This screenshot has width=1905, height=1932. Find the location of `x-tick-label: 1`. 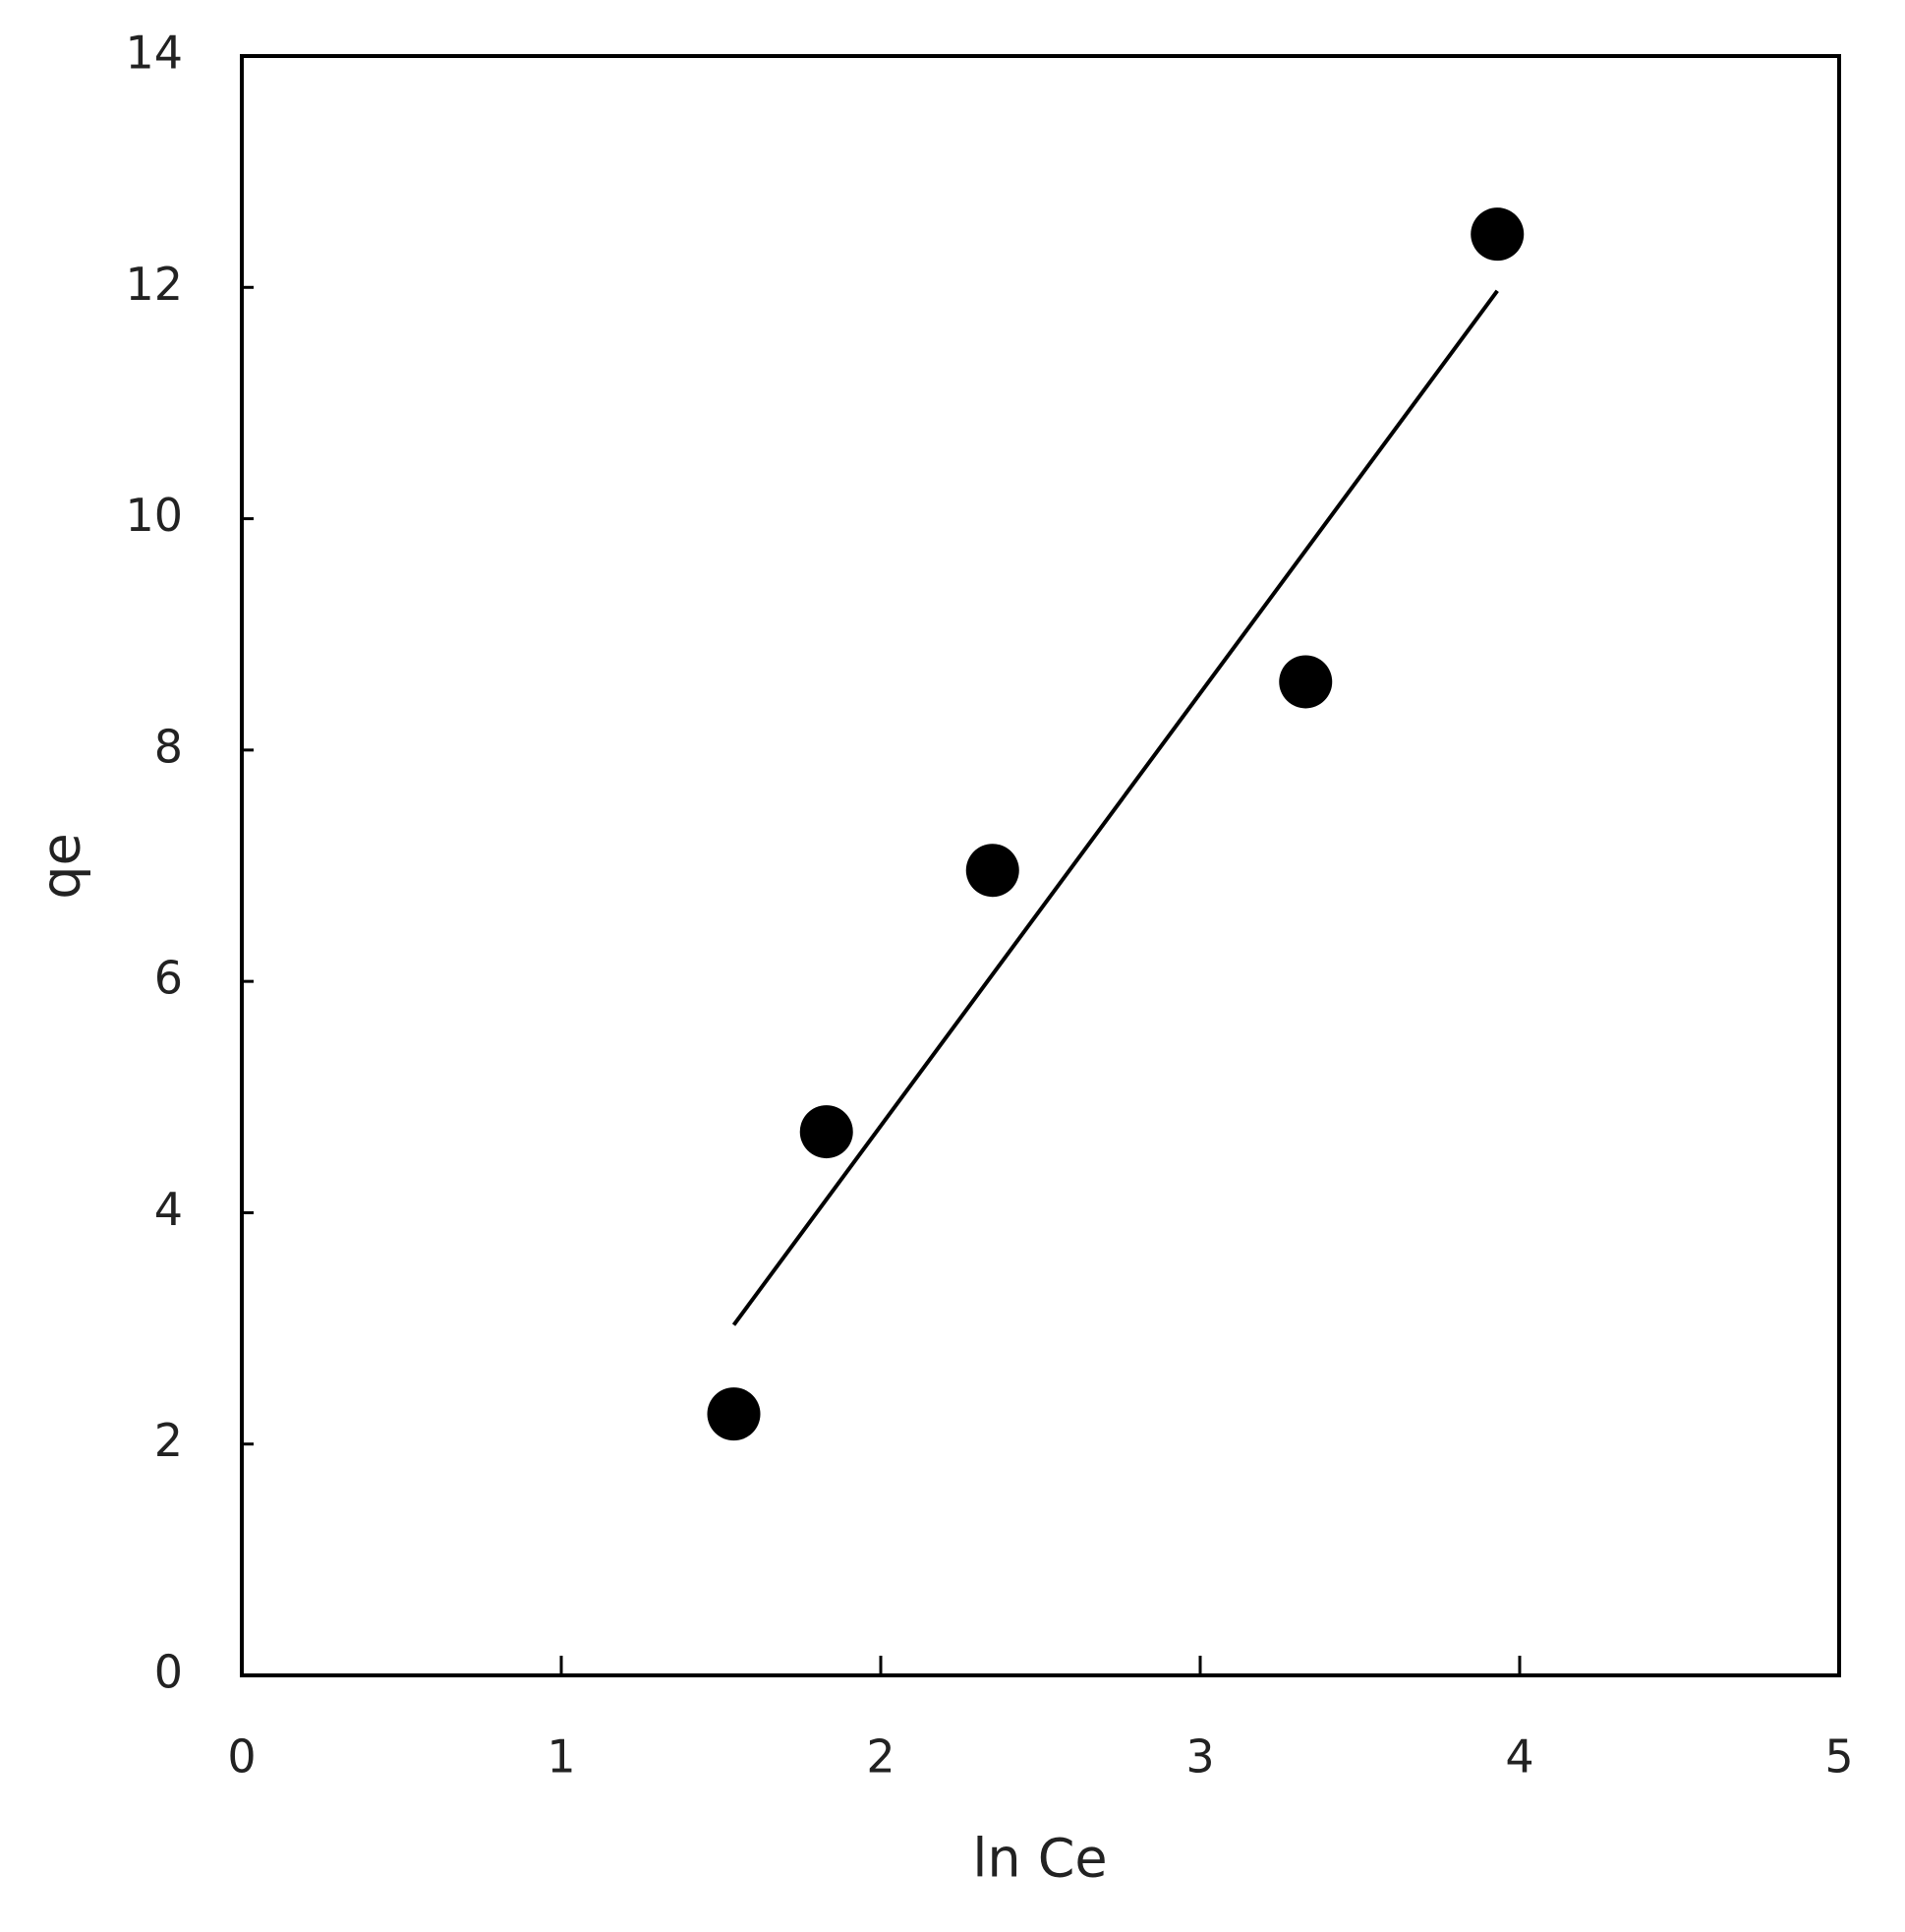

x-tick-label: 1 is located at coordinates (561, 1757).